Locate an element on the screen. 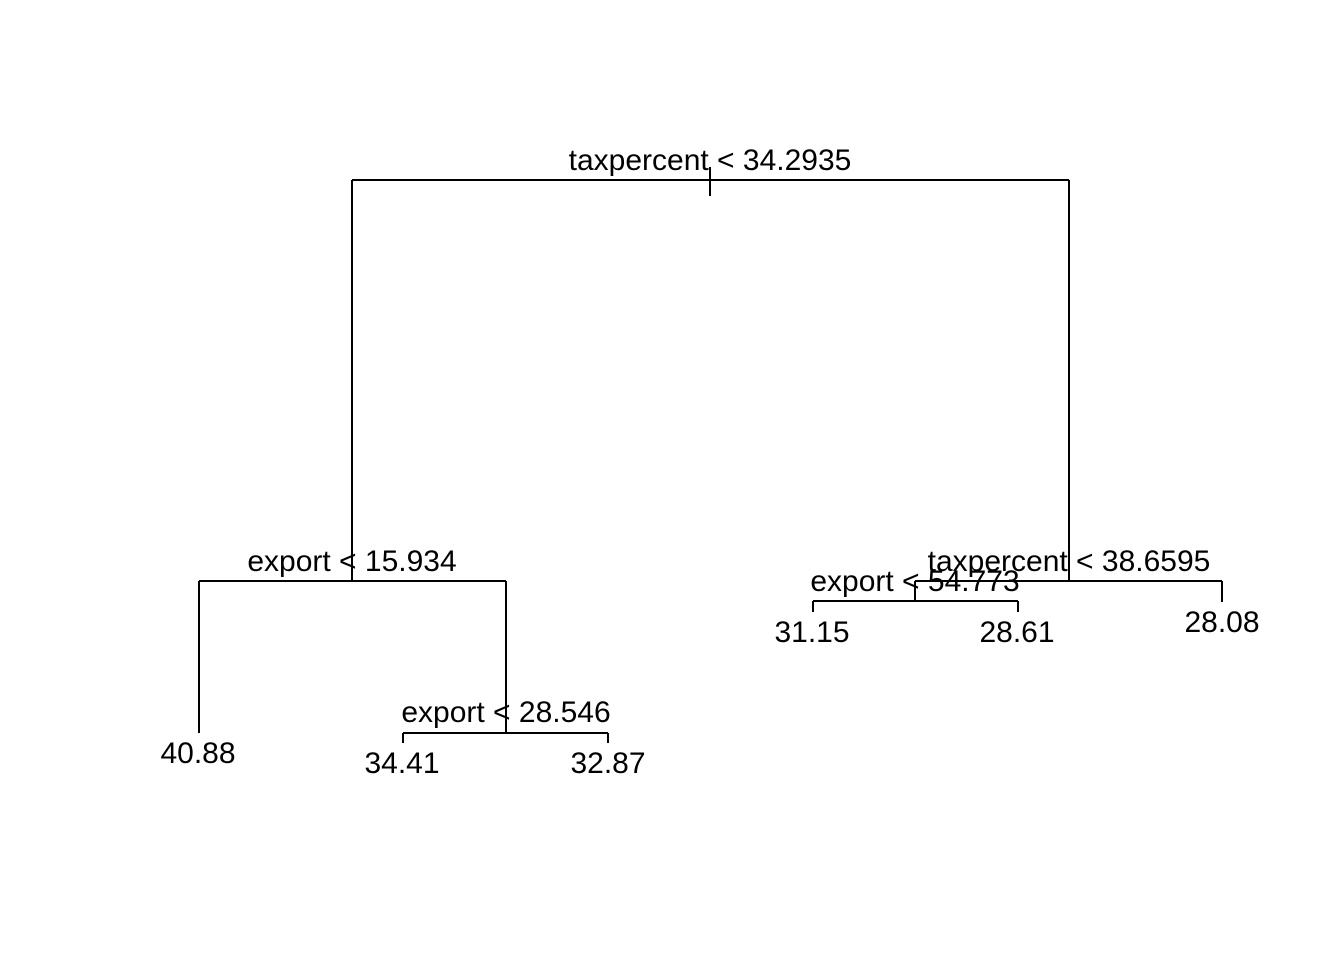 The height and width of the screenshot is (960, 1344). leaf-label-3: 32.87 is located at coordinates (607, 763).